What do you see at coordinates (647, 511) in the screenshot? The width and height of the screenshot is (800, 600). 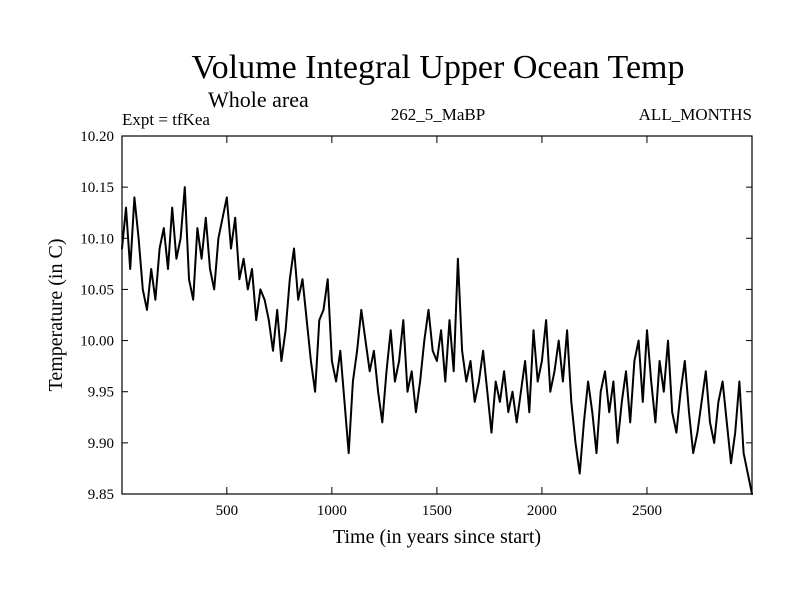 I see `x-tick-label: 2500` at bounding box center [647, 511].